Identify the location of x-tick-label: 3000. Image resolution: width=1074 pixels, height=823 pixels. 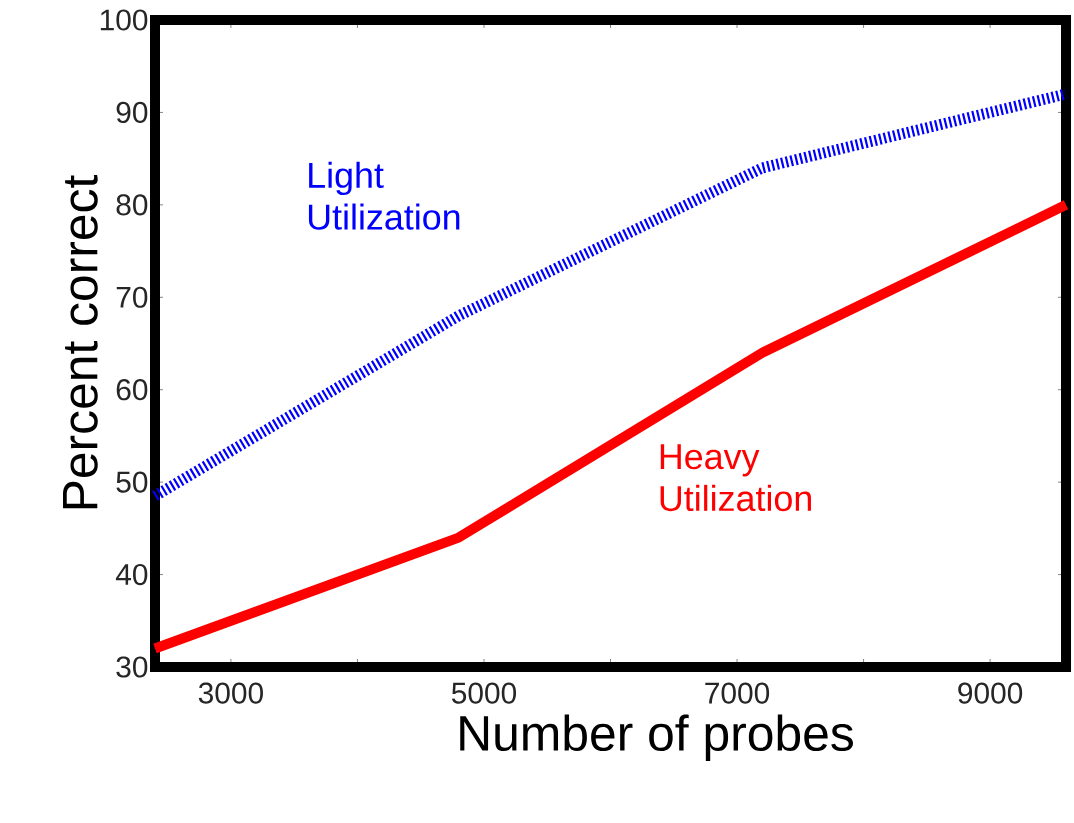
(230, 693).